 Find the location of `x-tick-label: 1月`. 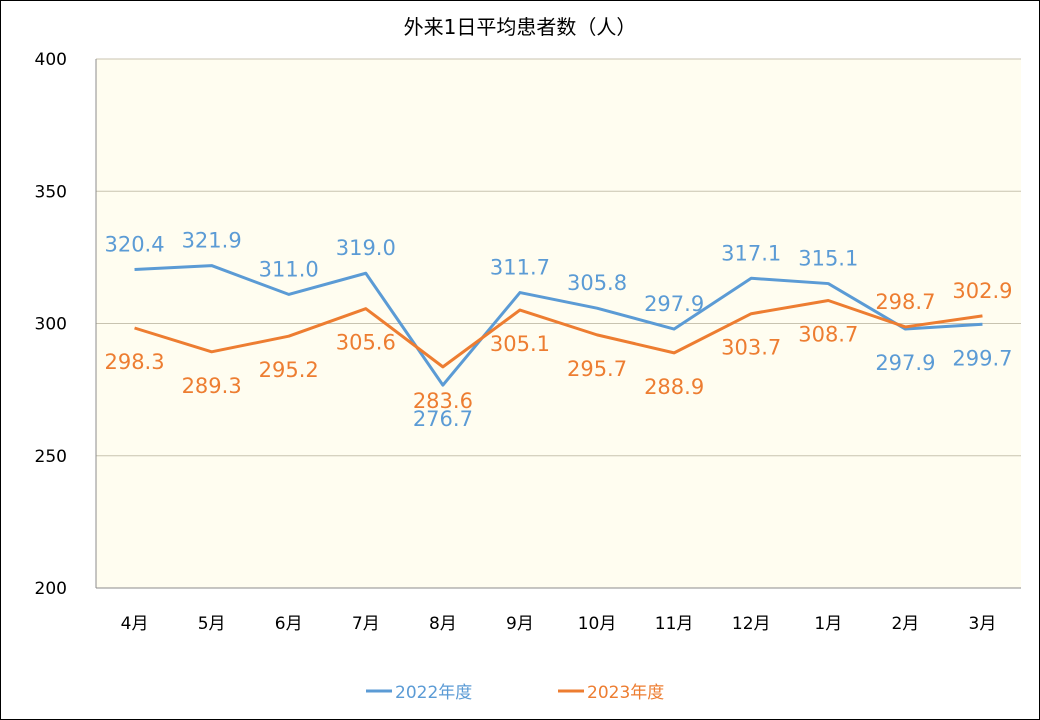

x-tick-label: 1月 is located at coordinates (828, 624).